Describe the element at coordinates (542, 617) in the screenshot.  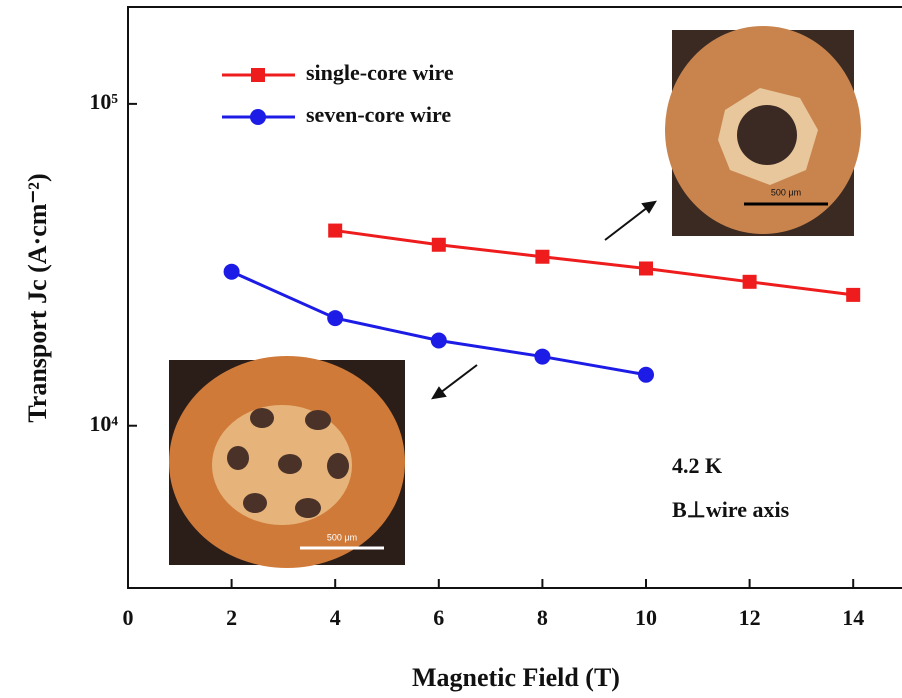
I see `x-tick-label: 8` at that location.